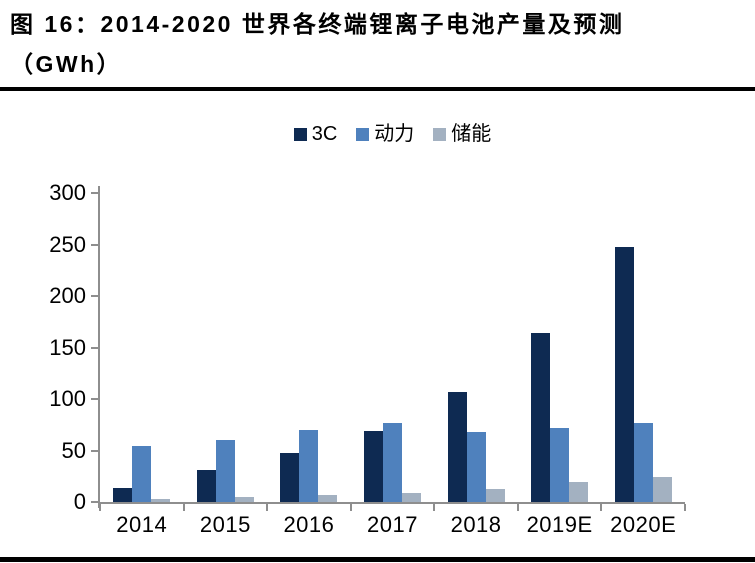 The image size is (755, 563). Describe the element at coordinates (142, 524) in the screenshot. I see `x-tick-label: 2014` at that location.